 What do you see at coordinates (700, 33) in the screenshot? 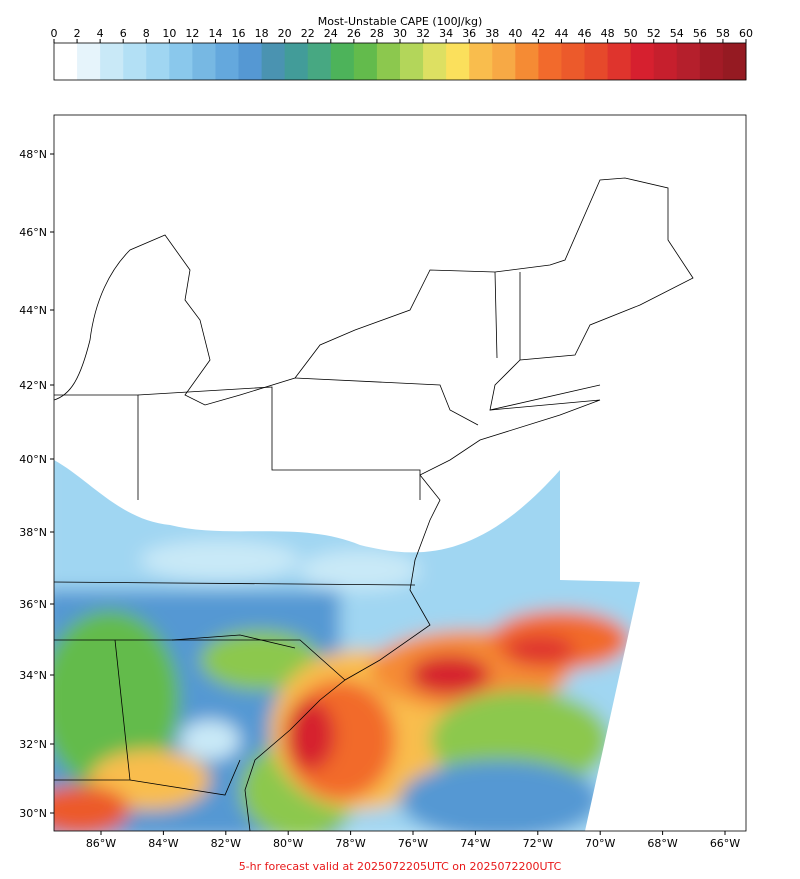
I see `colorbar-tick-label: 56` at bounding box center [700, 33].